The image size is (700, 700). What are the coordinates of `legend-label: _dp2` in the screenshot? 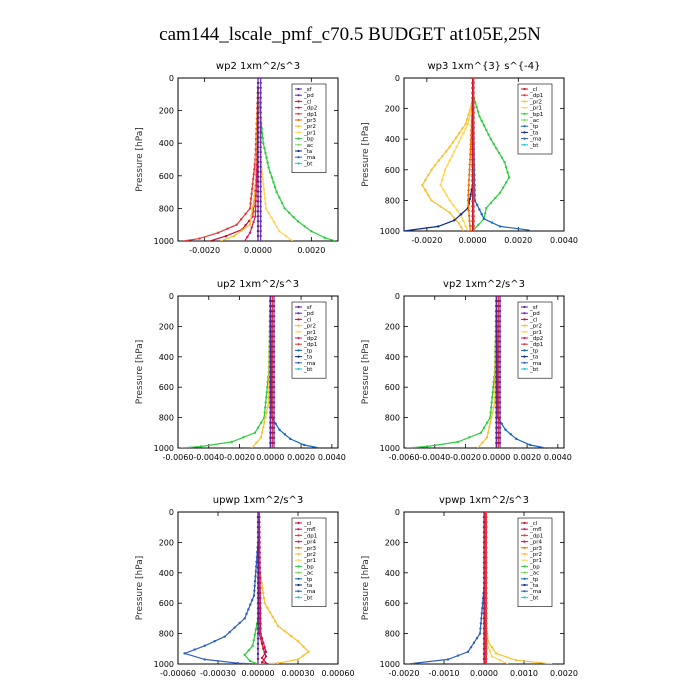 It's located at (310, 339).